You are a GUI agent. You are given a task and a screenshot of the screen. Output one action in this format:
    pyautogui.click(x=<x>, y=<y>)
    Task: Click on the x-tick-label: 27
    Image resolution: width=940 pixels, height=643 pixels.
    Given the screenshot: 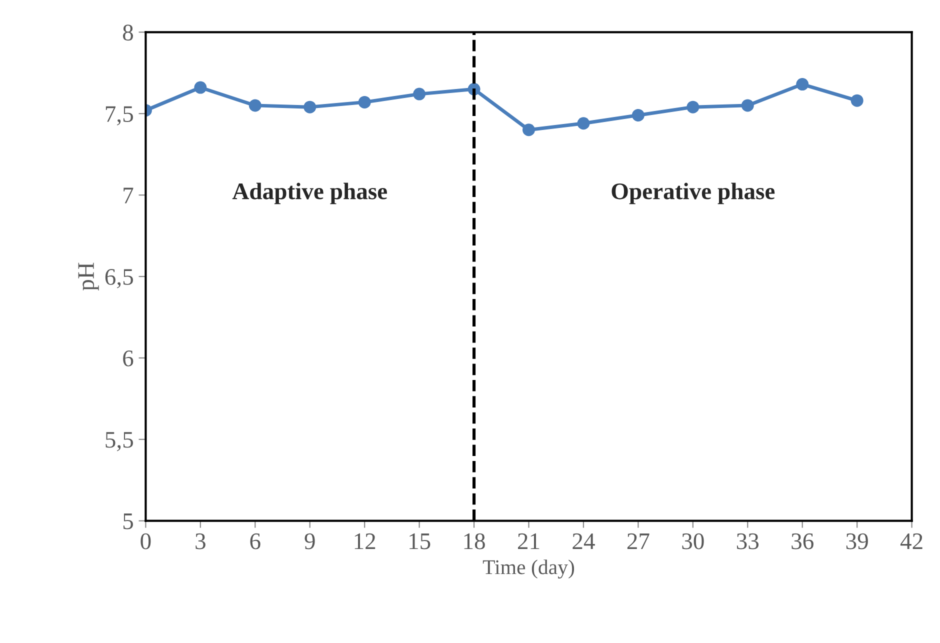 What is the action you would take?
    pyautogui.click(x=638, y=541)
    